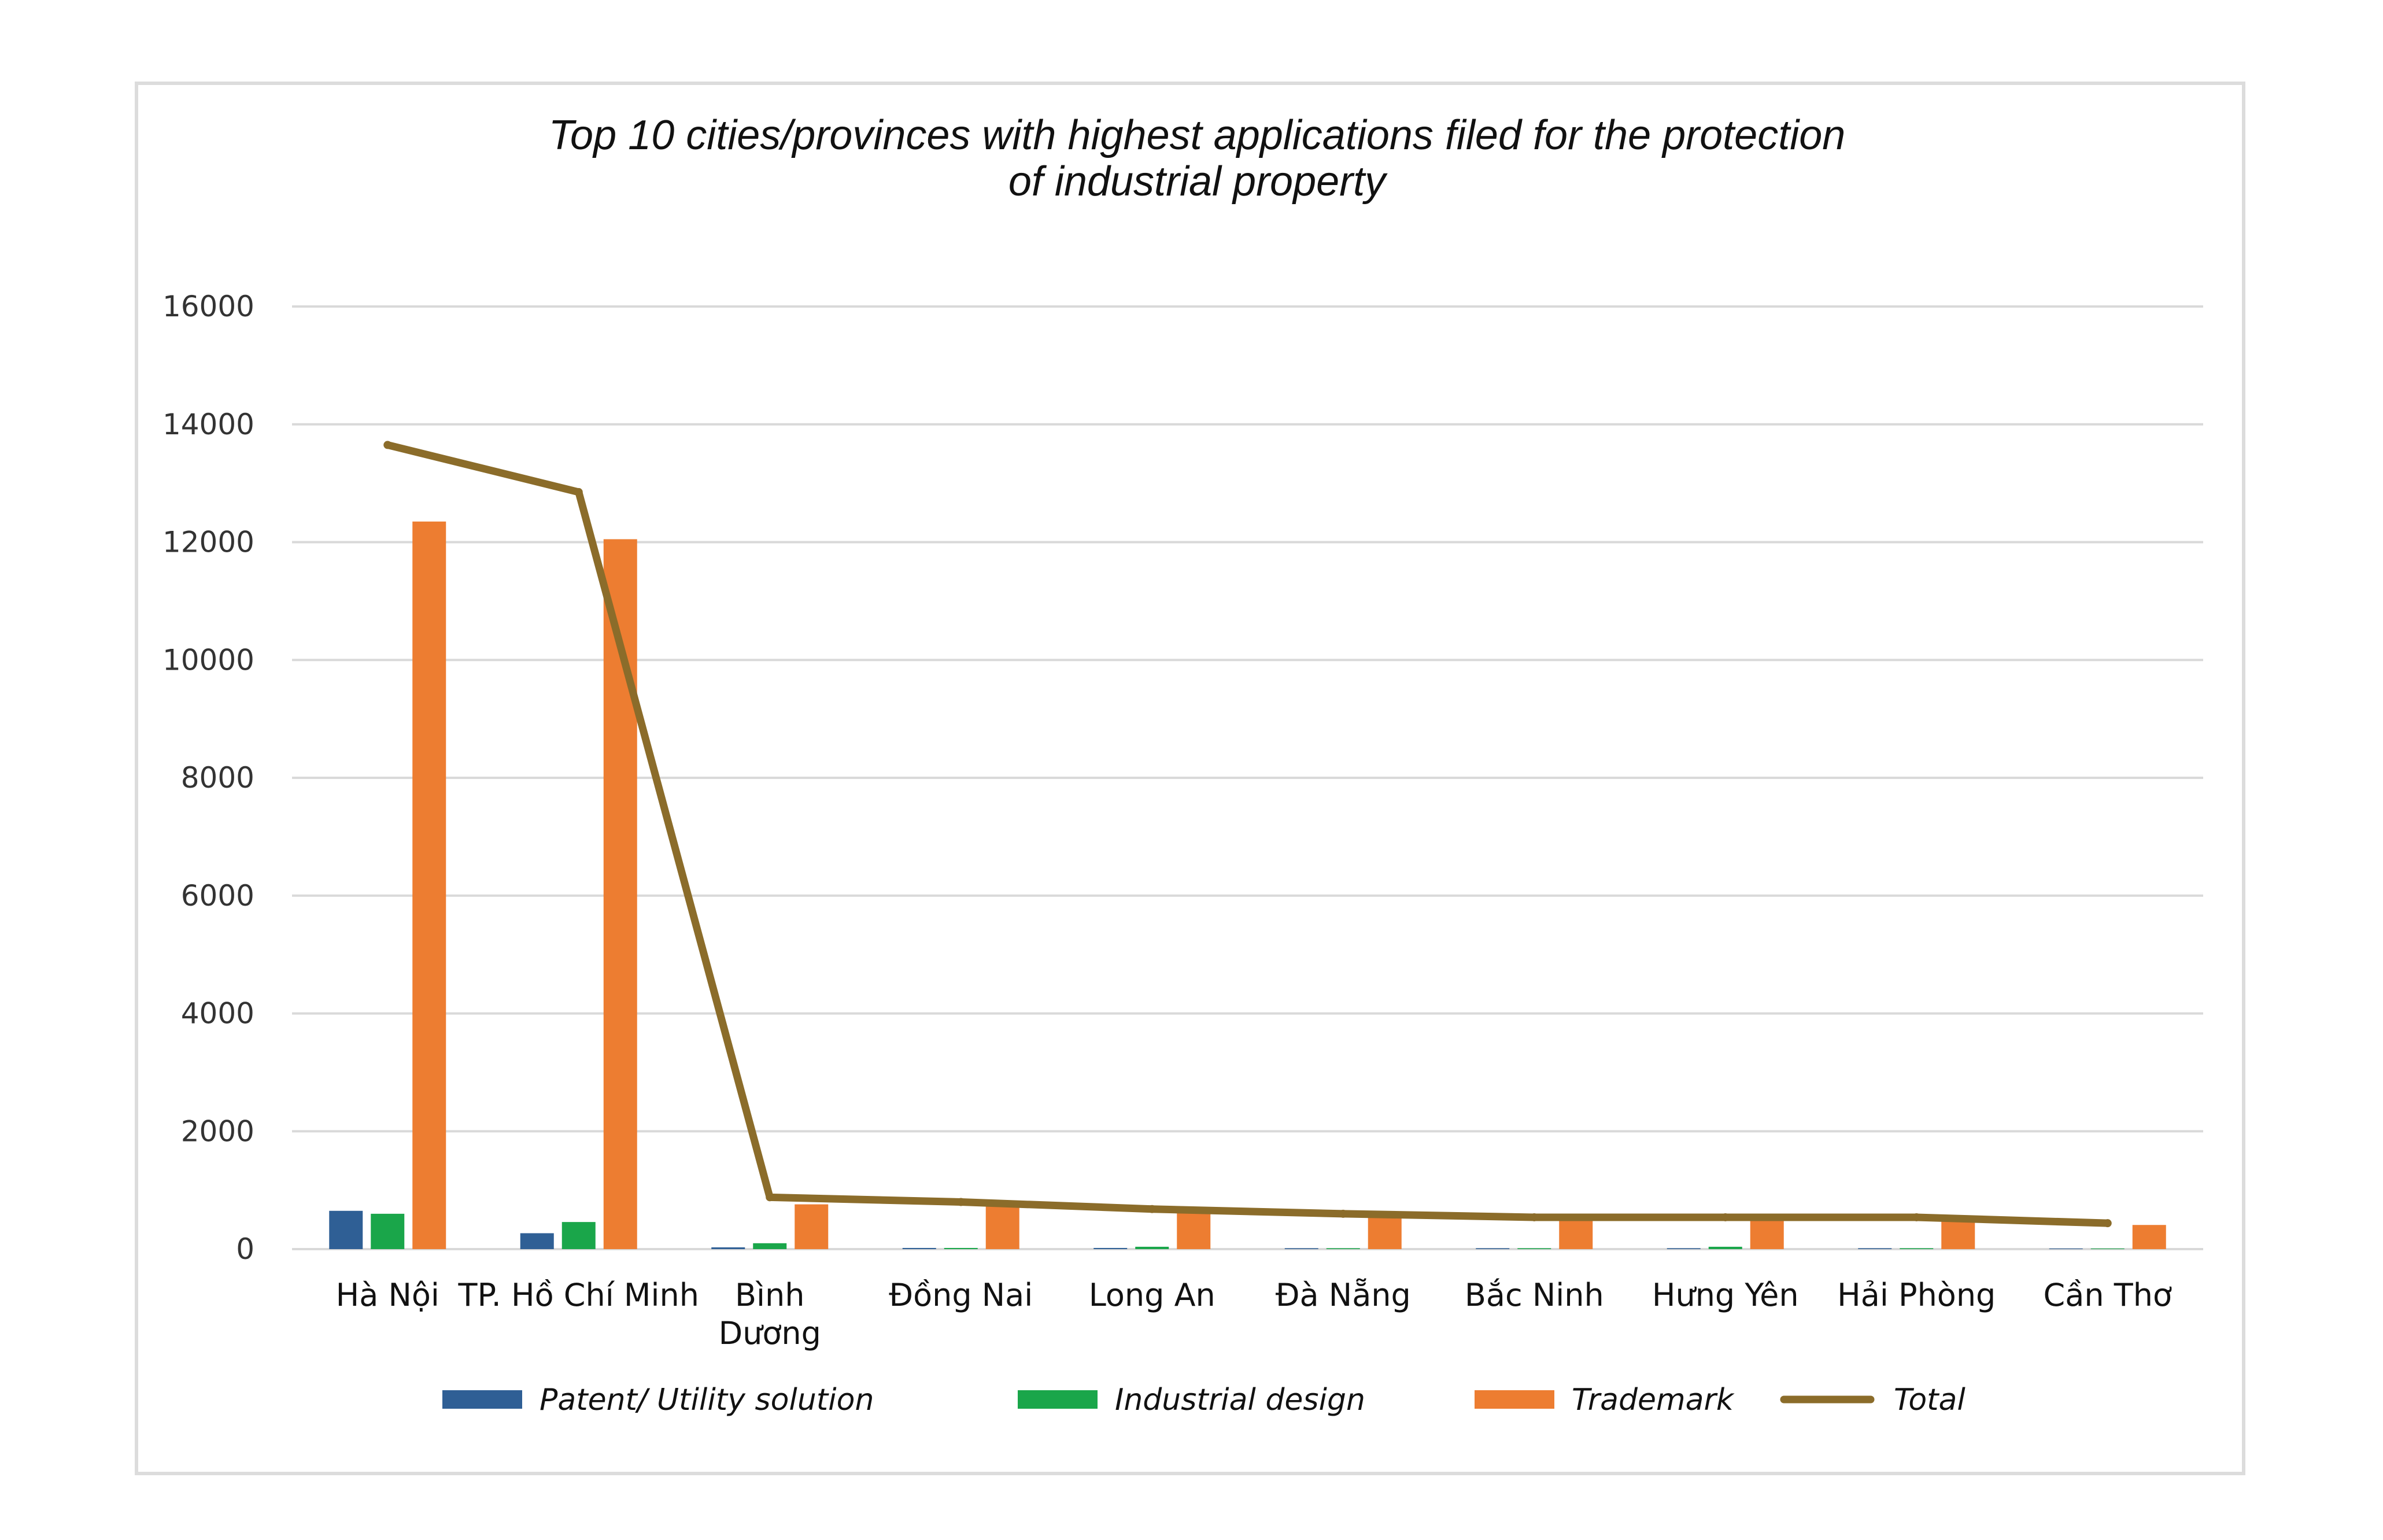 This screenshot has height=1540, width=2383. I want to click on x-tick-label-line: Bình, so click(770, 1295).